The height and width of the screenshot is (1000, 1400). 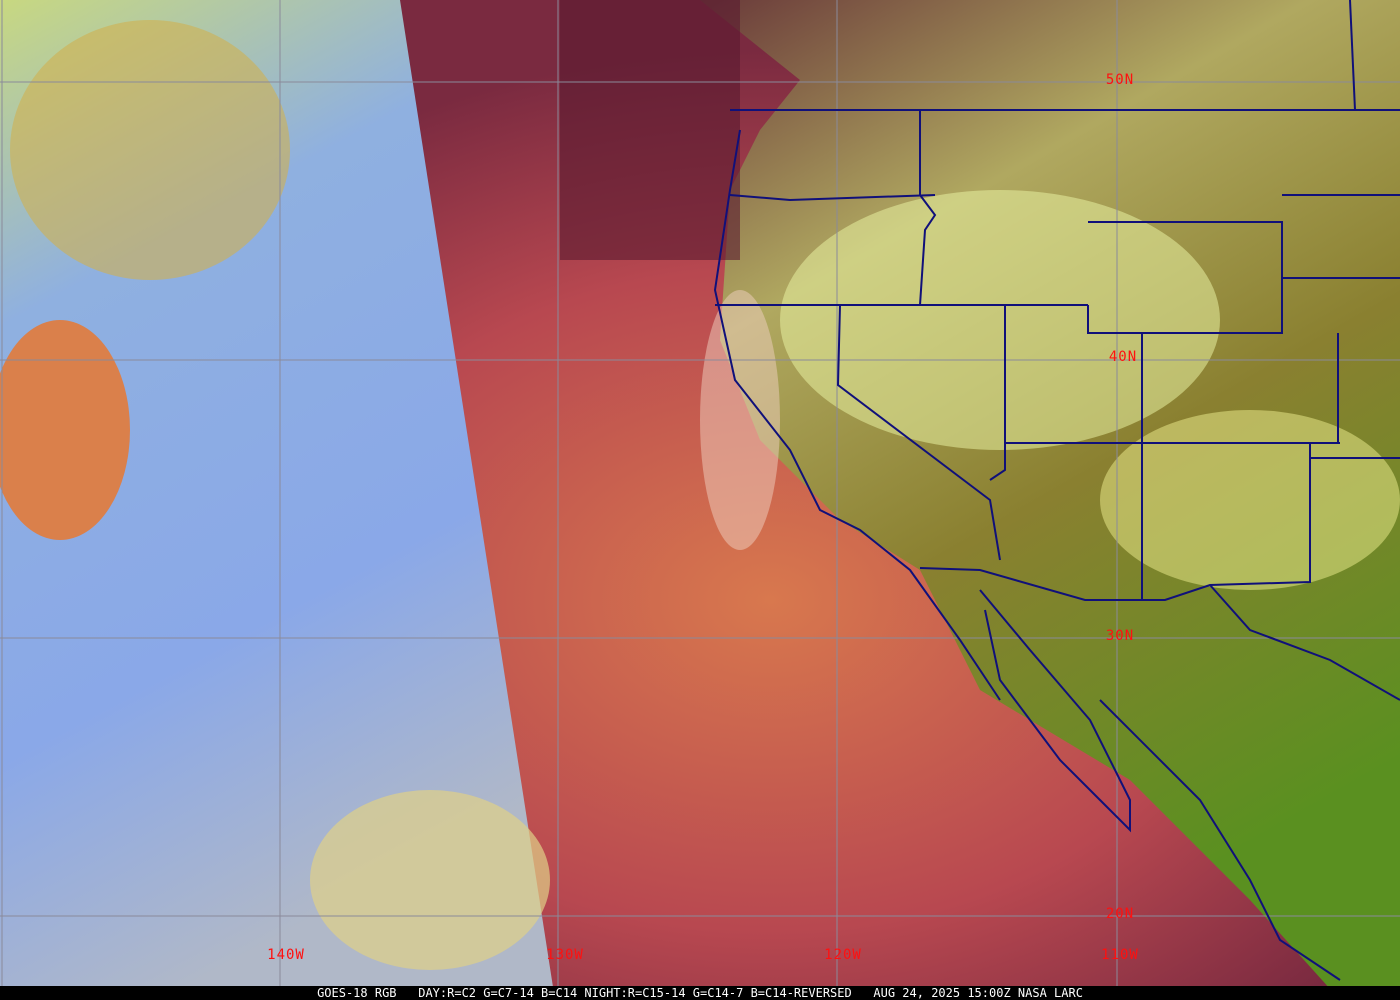 What do you see at coordinates (1123, 357) in the screenshot?
I see `lat-label-40n: 40N` at bounding box center [1123, 357].